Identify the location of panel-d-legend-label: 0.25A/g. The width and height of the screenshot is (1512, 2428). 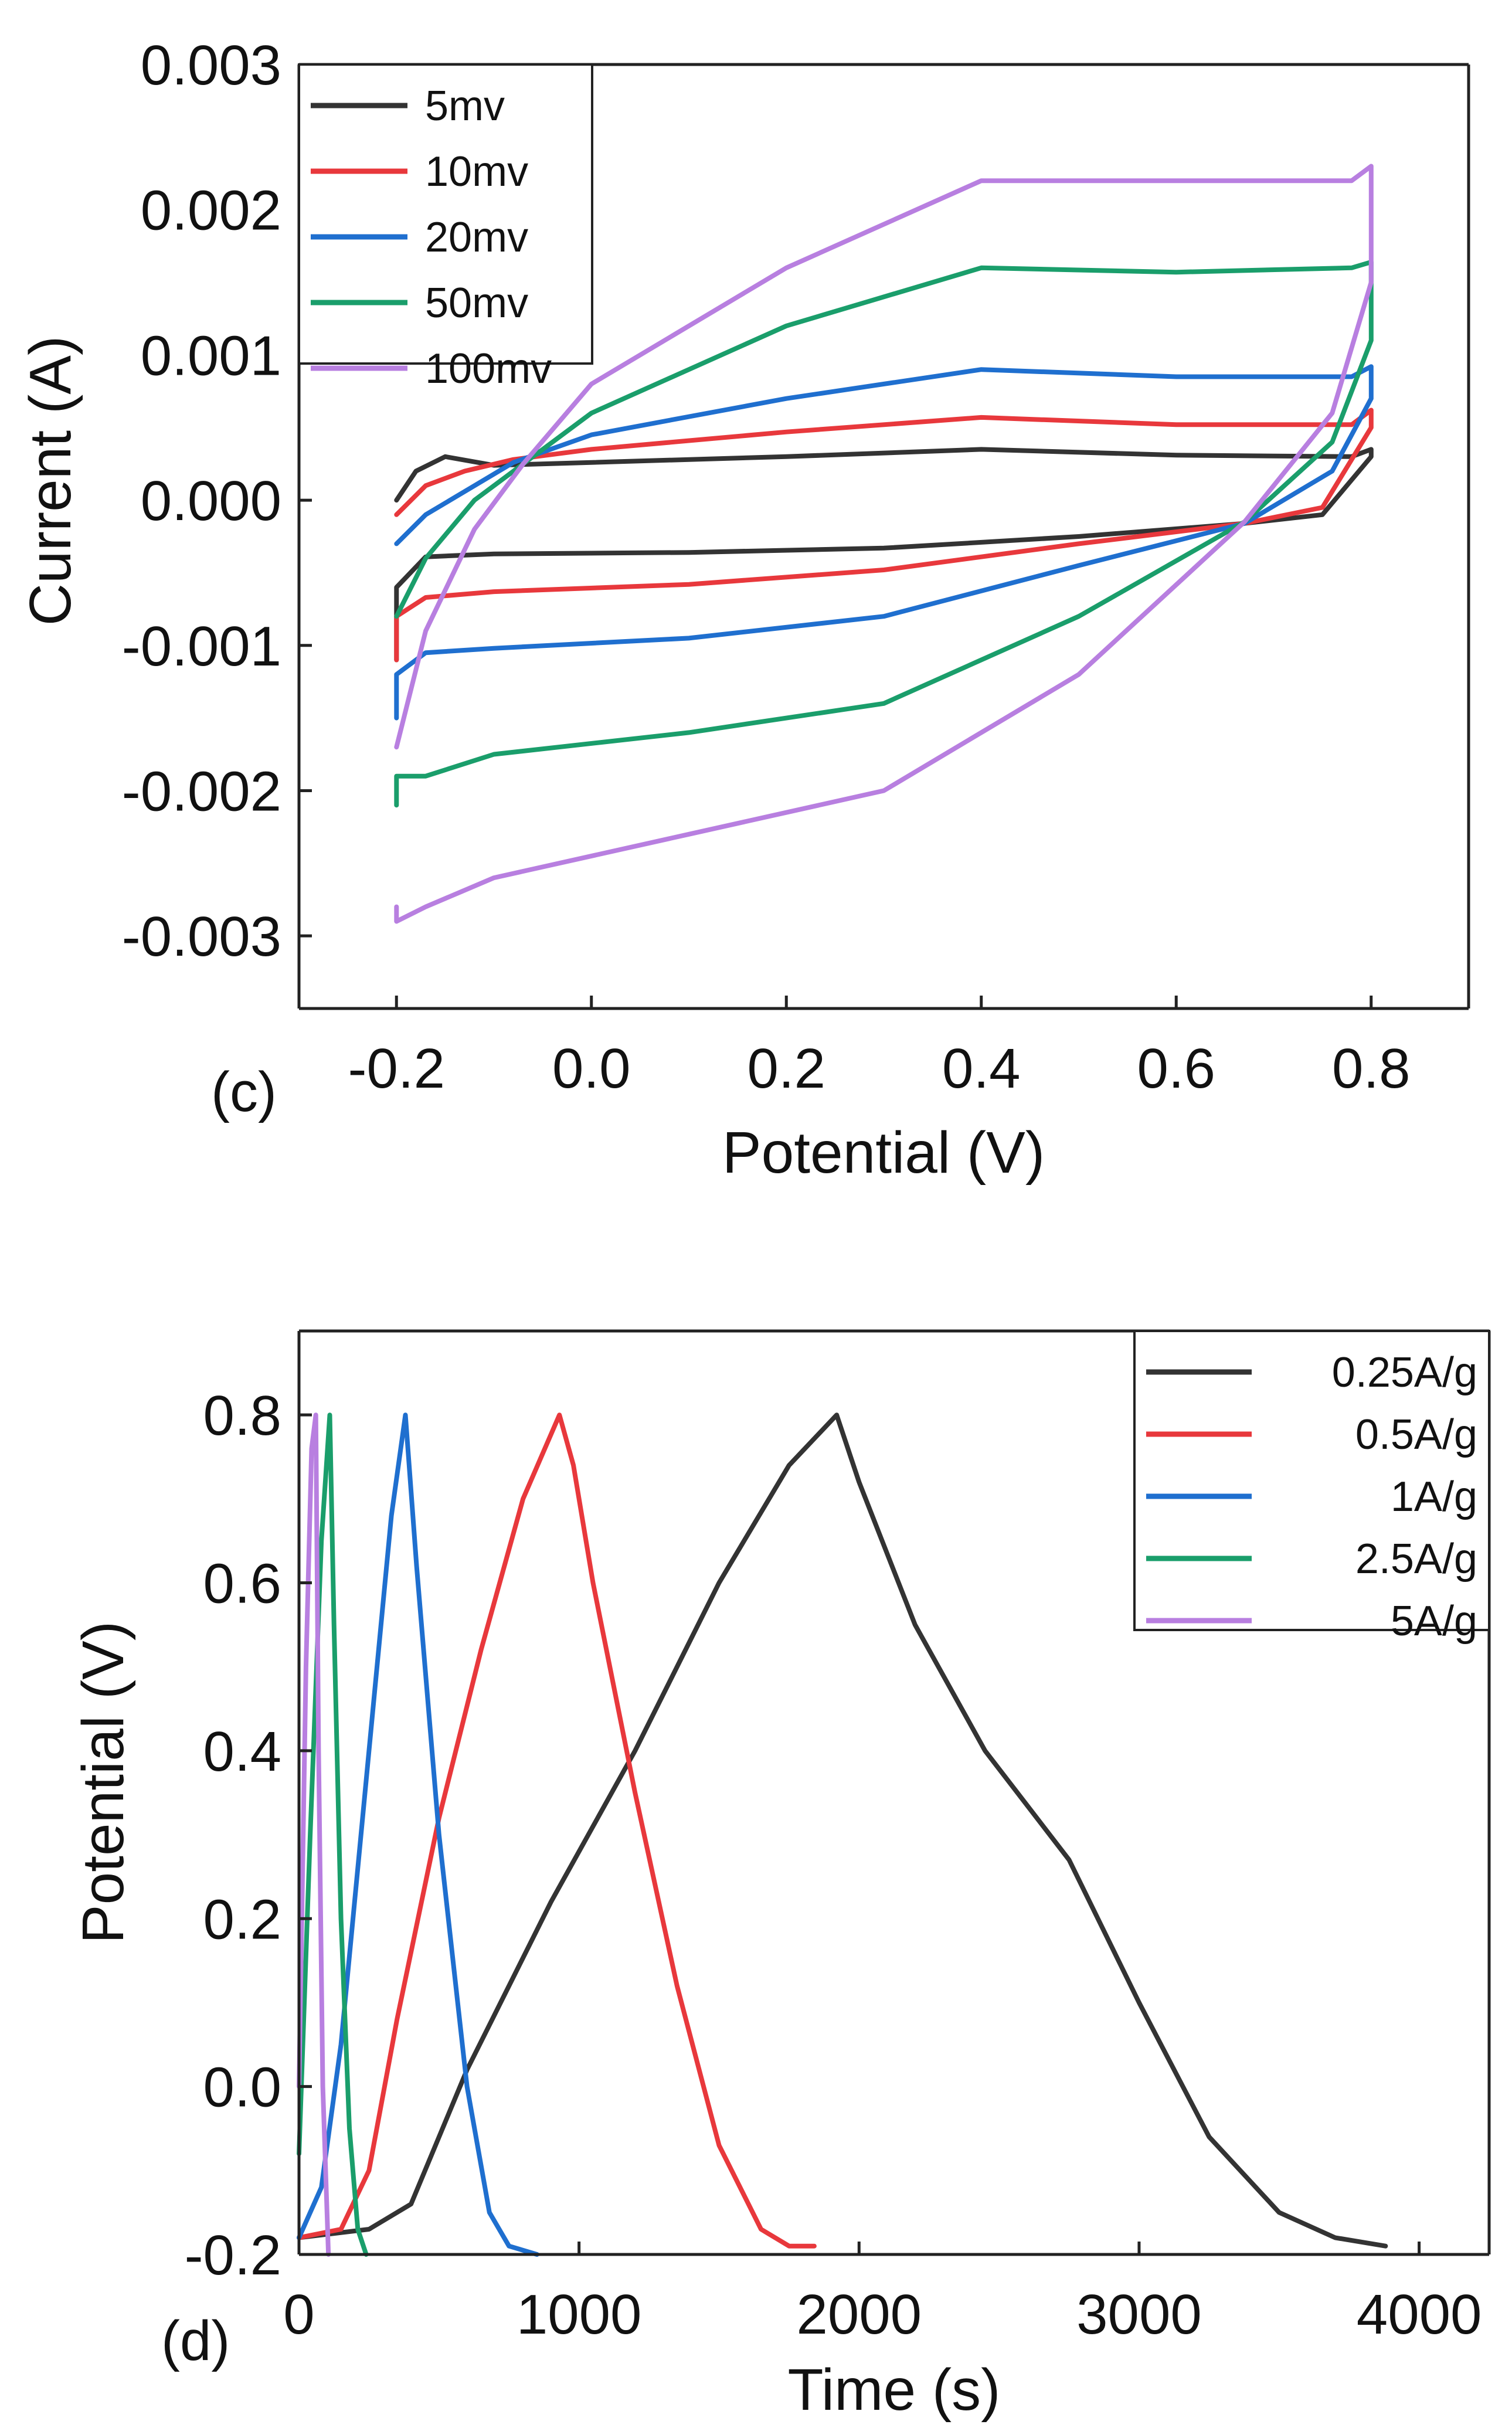
(1404, 1372).